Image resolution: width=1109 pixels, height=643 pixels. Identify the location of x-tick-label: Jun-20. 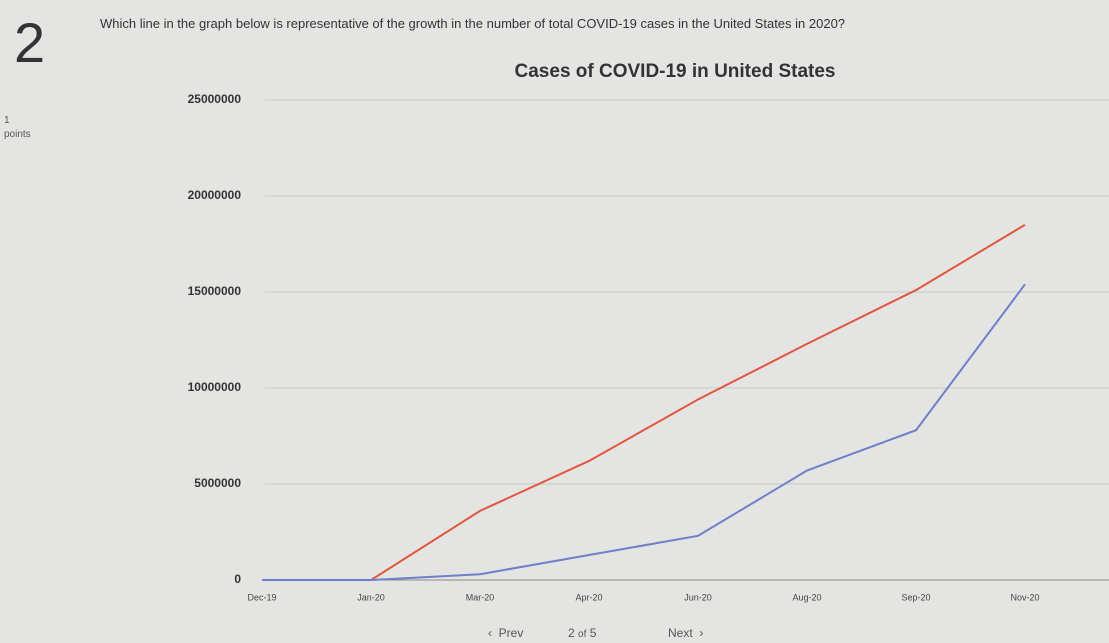
(698, 597).